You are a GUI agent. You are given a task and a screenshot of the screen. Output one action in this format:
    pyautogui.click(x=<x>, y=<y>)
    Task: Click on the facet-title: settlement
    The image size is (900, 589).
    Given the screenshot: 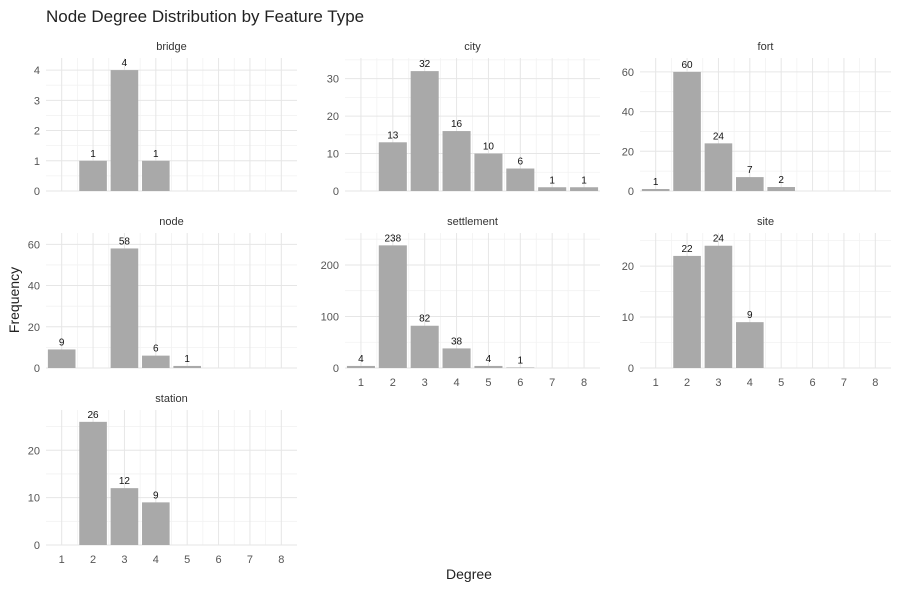 What is the action you would take?
    pyautogui.click(x=472, y=222)
    